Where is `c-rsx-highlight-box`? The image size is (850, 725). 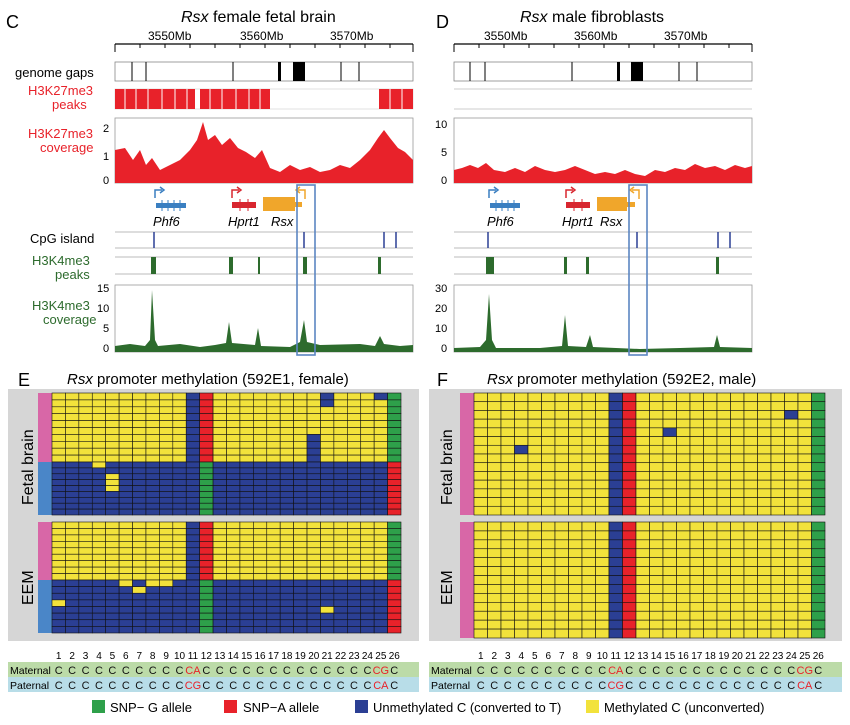 c-rsx-highlight-box is located at coordinates (306, 270).